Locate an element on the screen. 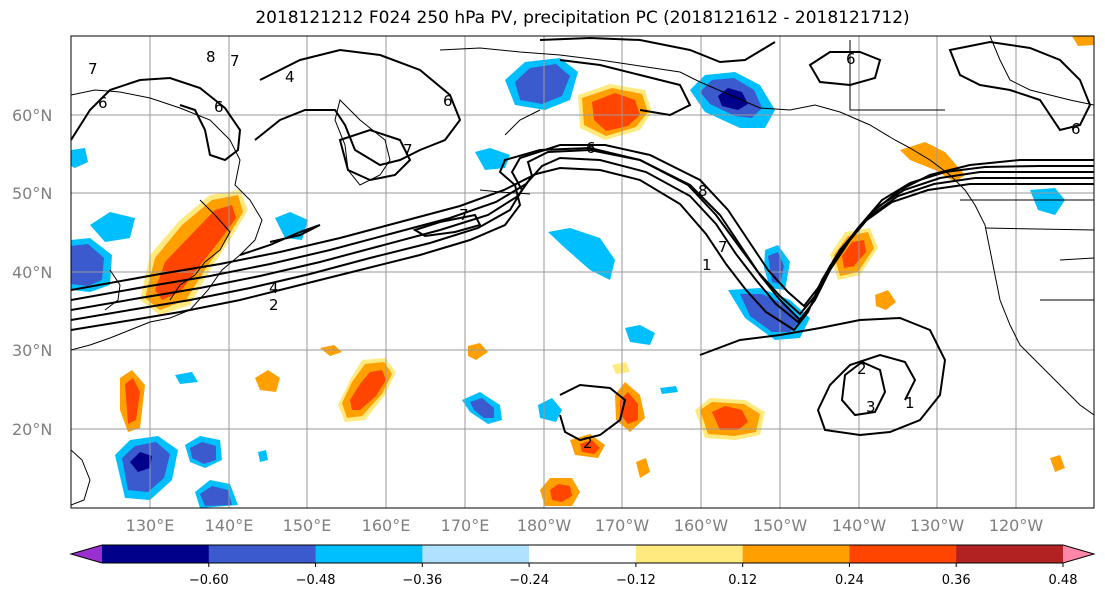  colorbar-tick-label: 0.12 is located at coordinates (742, 580).